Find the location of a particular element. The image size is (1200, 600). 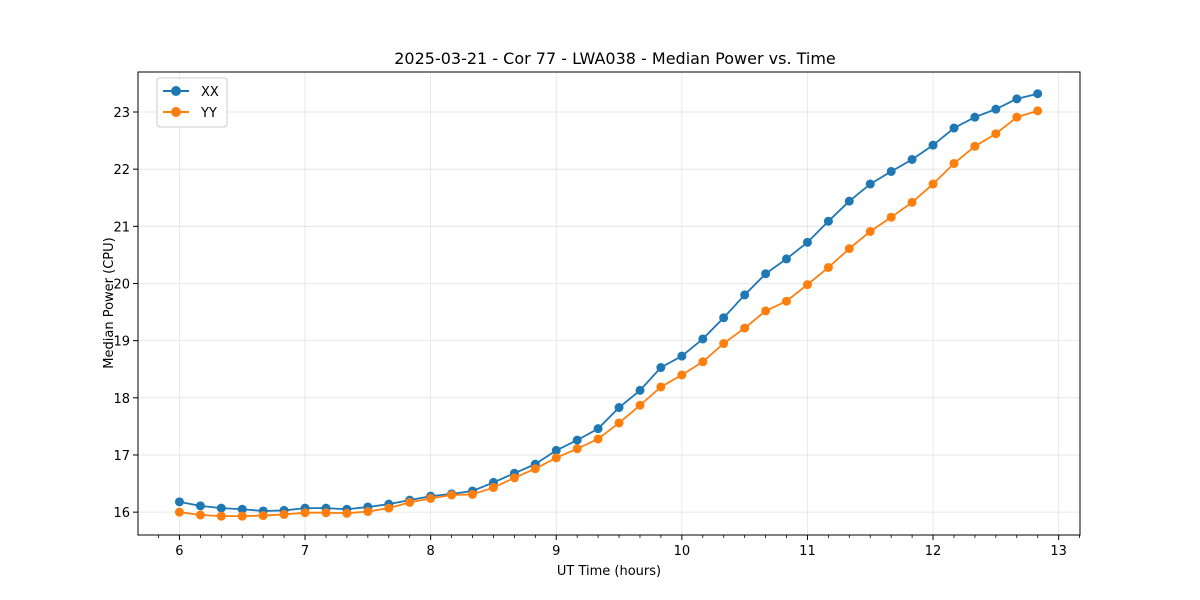

x-tick-label-4: 10 is located at coordinates (682, 551).